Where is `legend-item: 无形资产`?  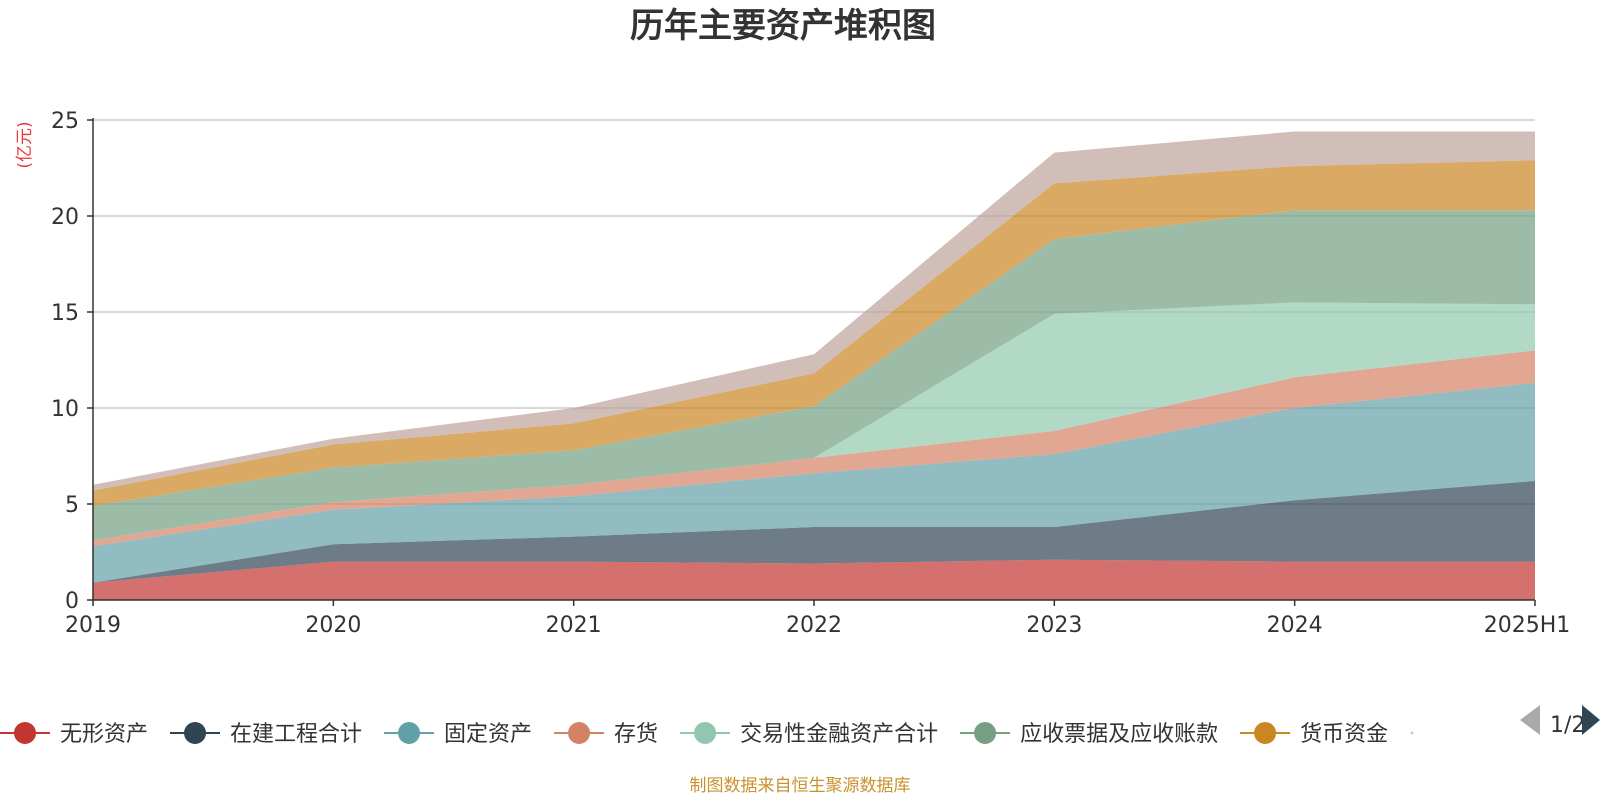 legend-item: 无形资产 is located at coordinates (74, 734).